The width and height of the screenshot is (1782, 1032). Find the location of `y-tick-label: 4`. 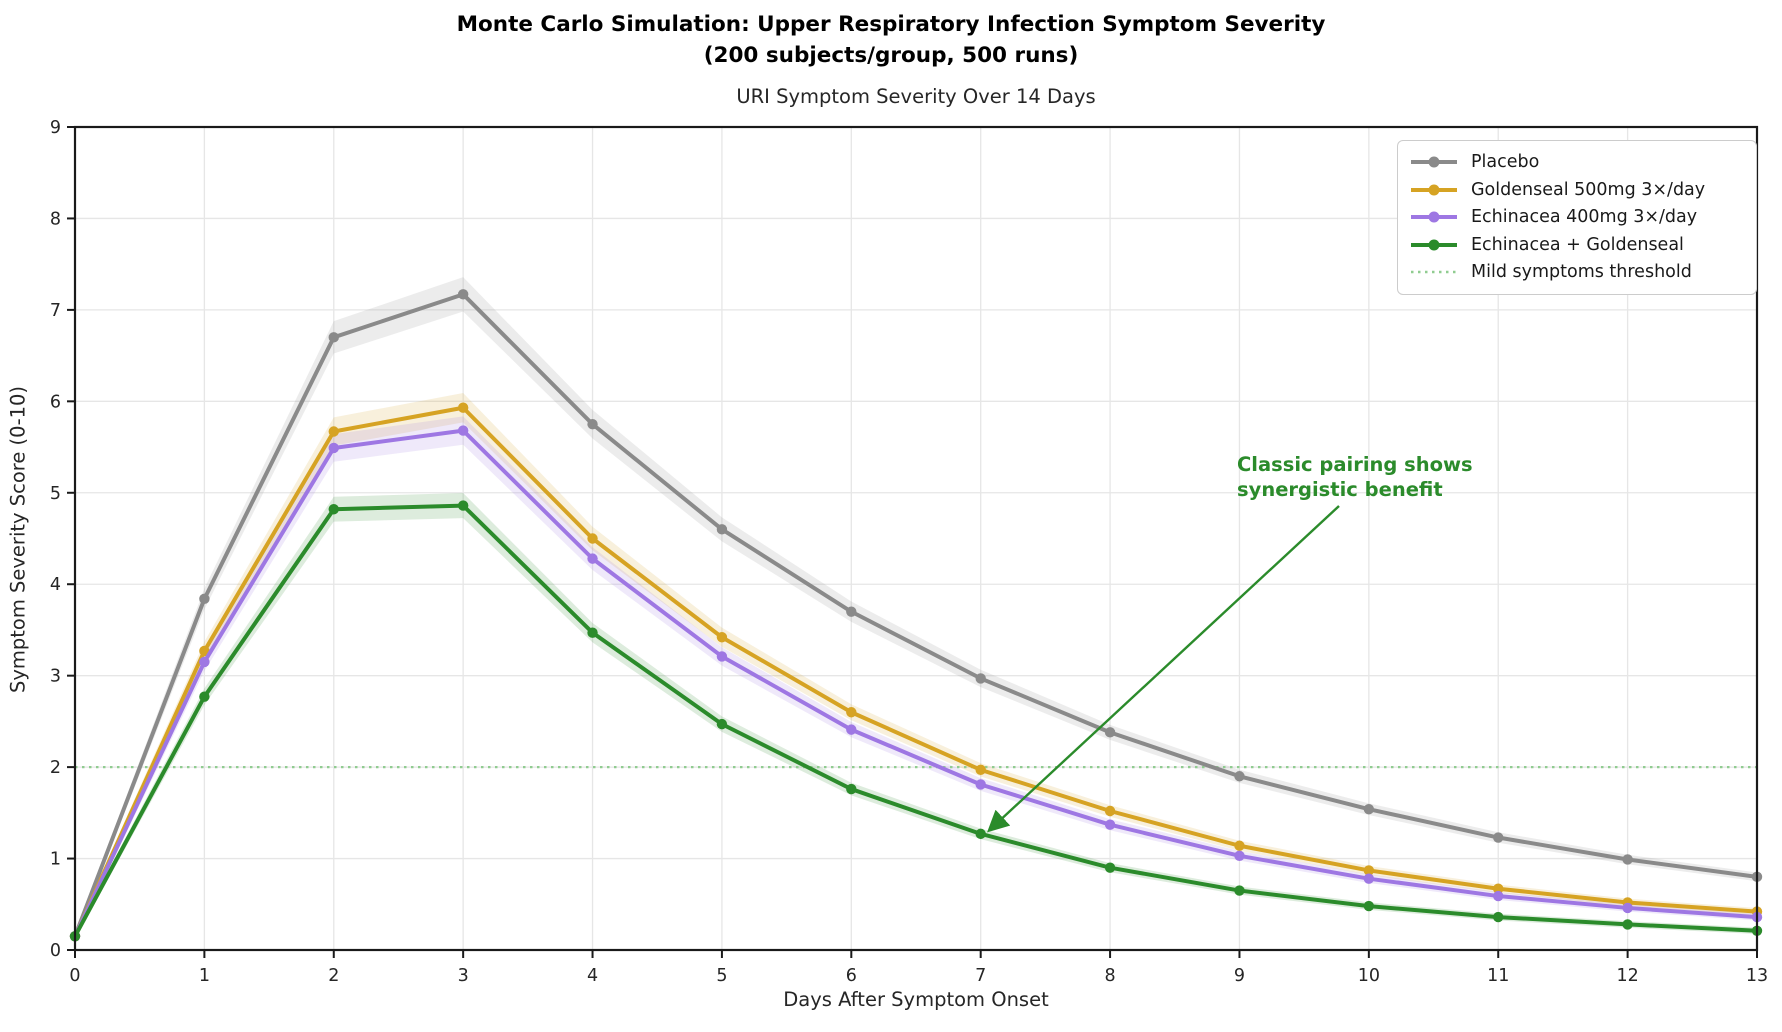

y-tick-label: 4 is located at coordinates (55, 585).